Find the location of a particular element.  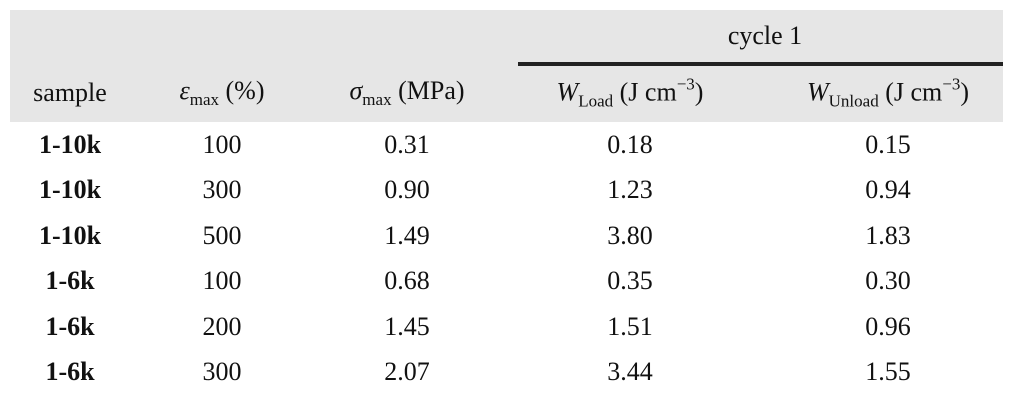

value-cell: 500 is located at coordinates (222, 235).